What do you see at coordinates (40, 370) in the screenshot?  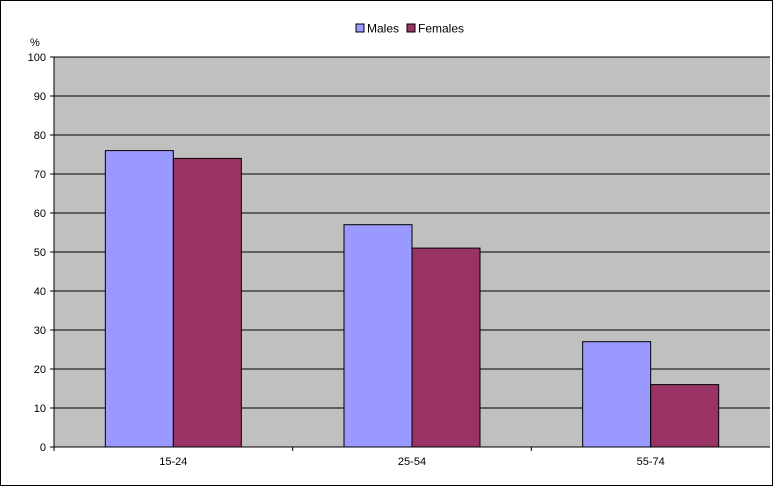 I see `y-tick-label: 20` at bounding box center [40, 370].